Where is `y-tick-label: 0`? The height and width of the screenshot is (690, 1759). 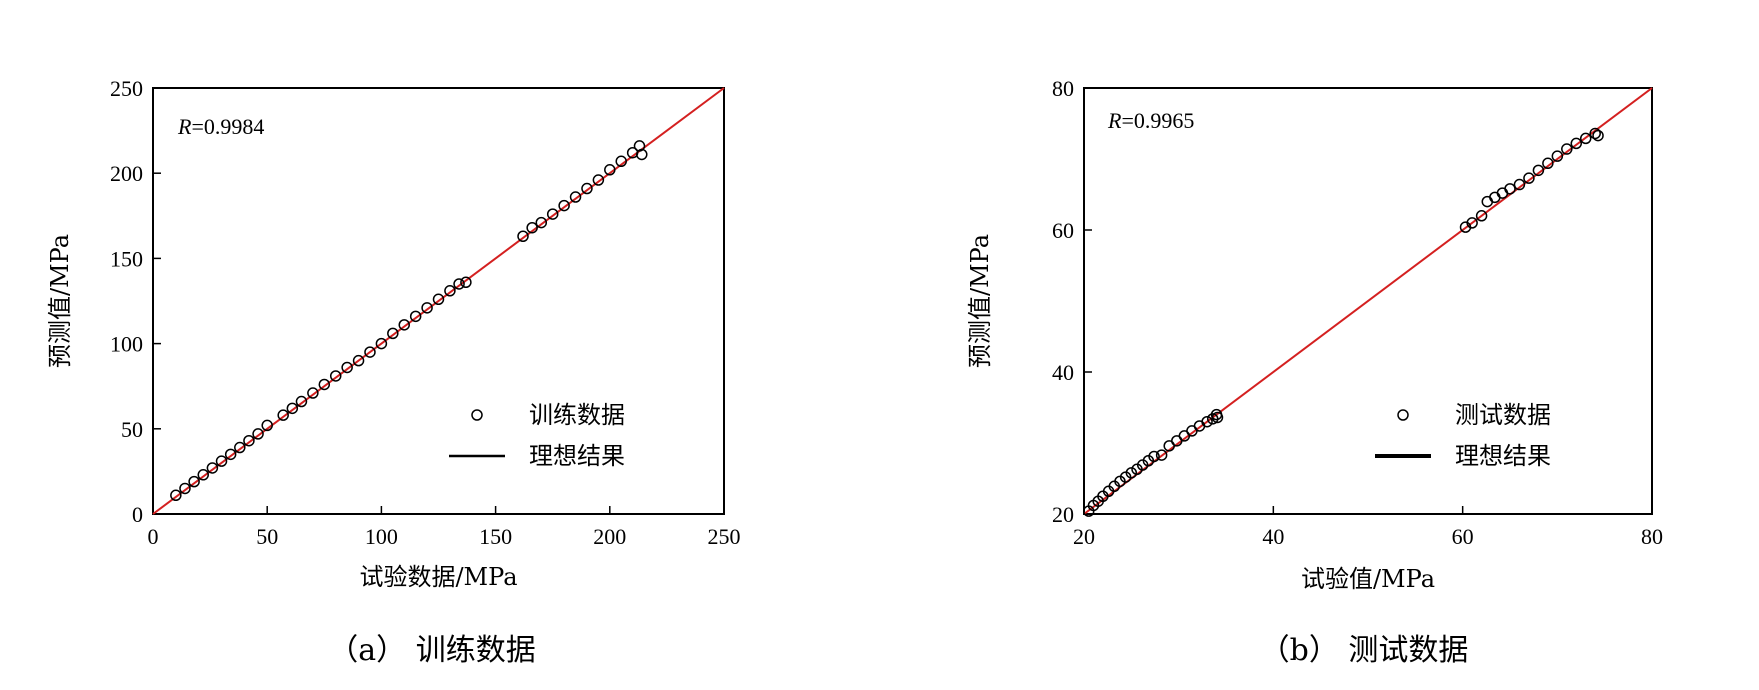 y-tick-label: 0 is located at coordinates (137, 514).